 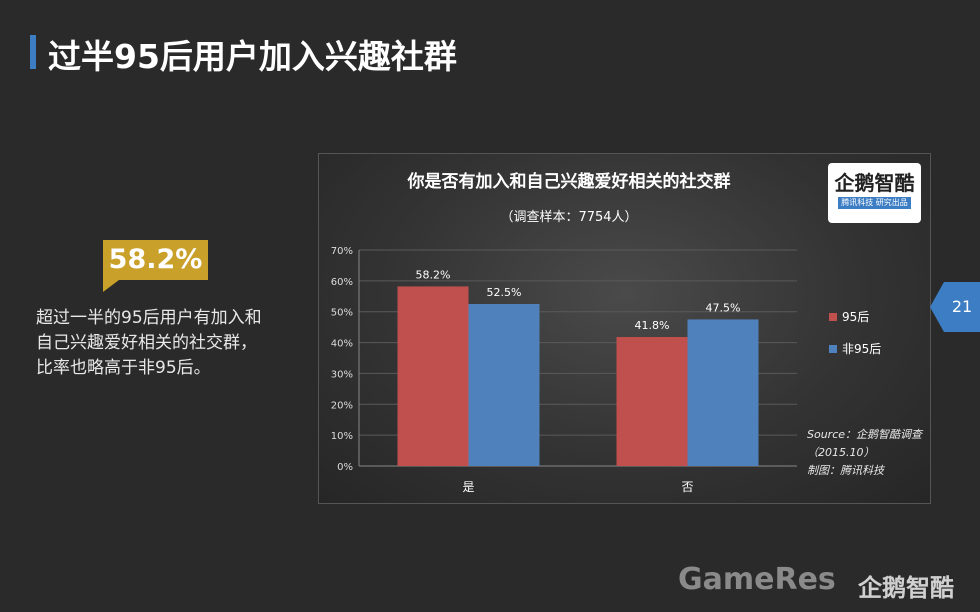 I want to click on watermark-brand: 企鹅智酷, so click(x=906, y=588).